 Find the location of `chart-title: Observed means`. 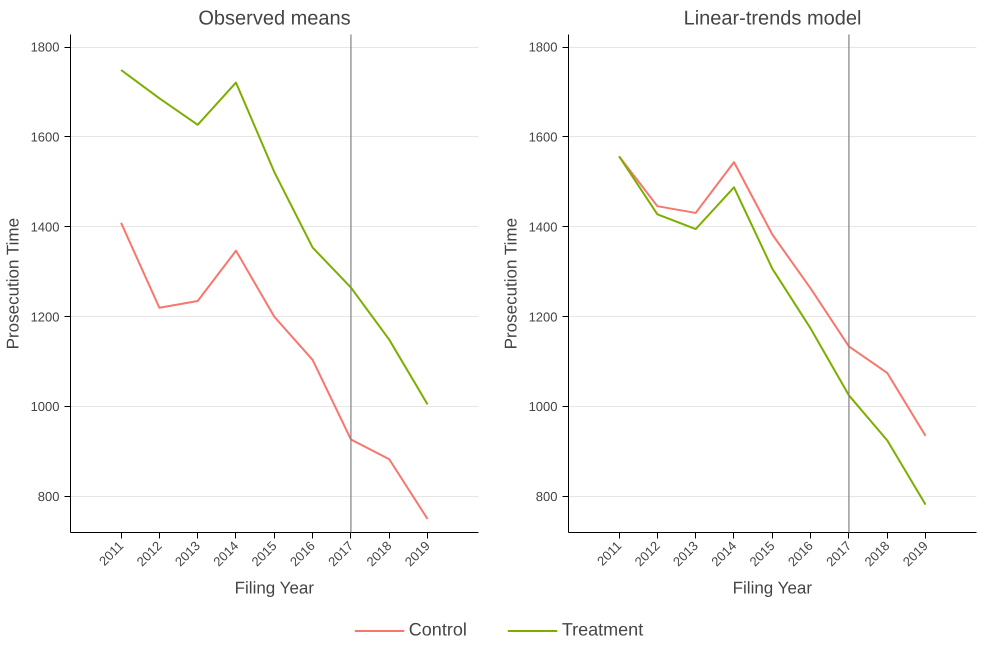

chart-title: Observed means is located at coordinates (274, 19).